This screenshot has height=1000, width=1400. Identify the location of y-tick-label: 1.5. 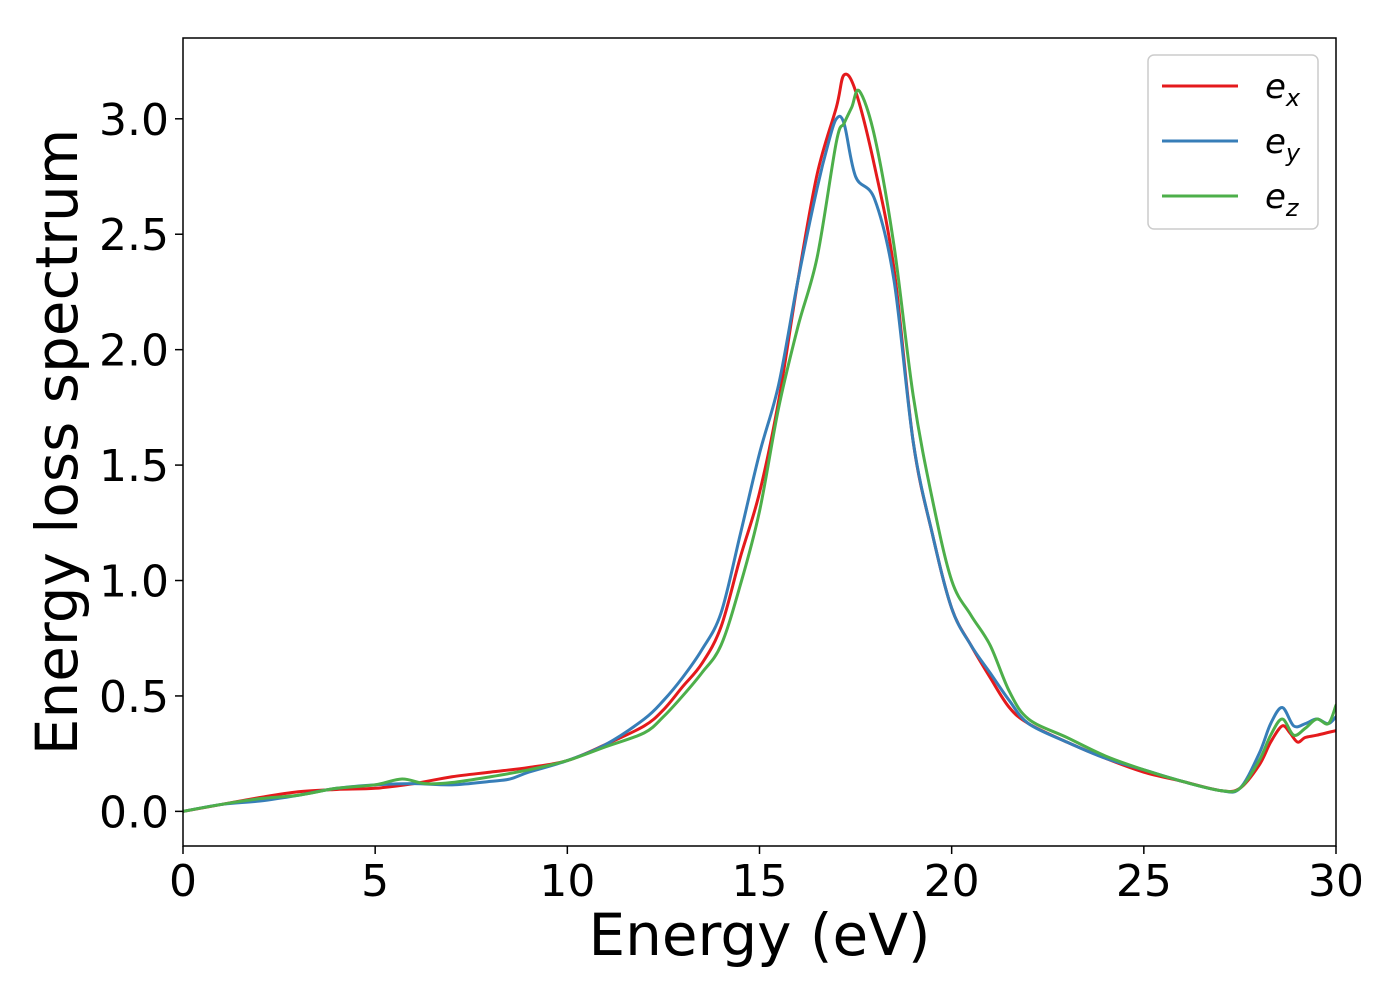
(134, 466).